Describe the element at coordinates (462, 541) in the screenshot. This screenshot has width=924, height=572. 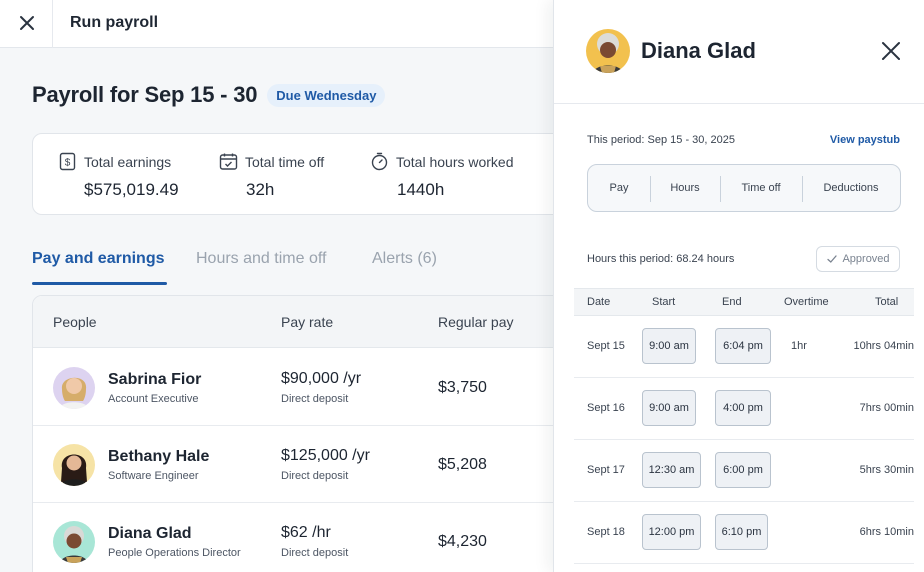
I see `regular-pay: $4,230` at that location.